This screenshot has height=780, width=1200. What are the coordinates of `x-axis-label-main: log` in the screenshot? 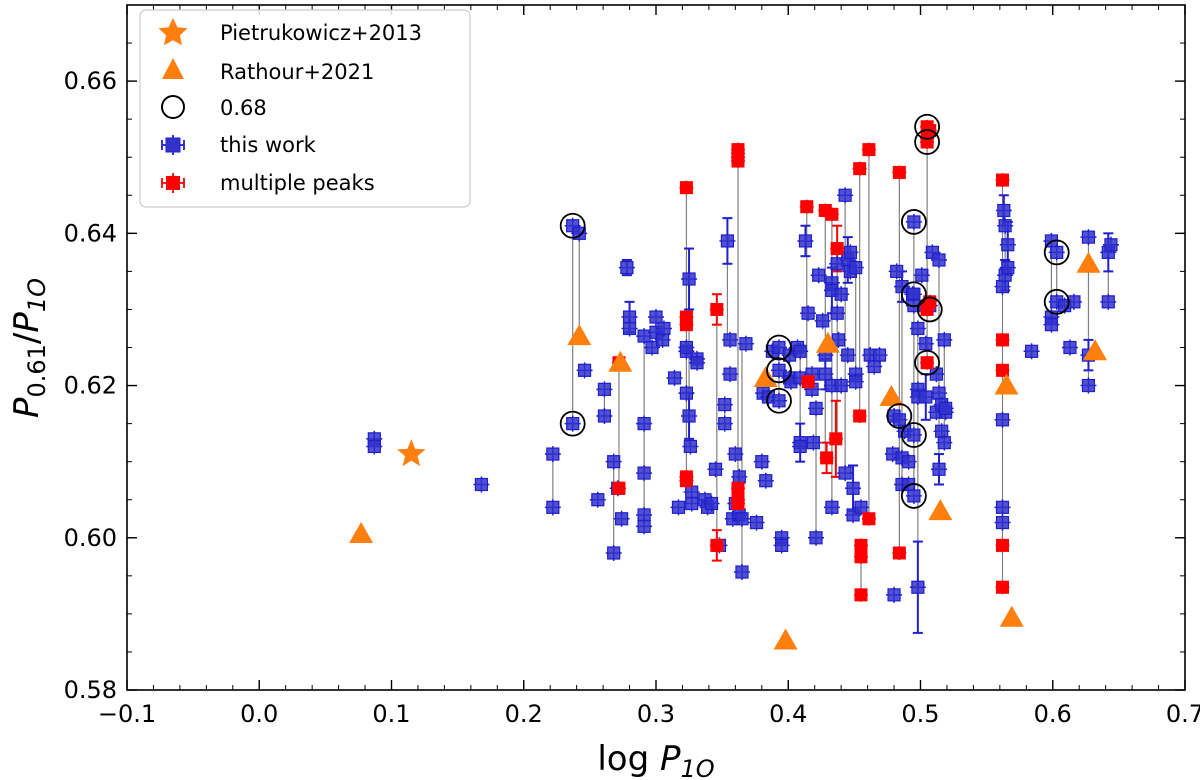 It's located at (628, 759).